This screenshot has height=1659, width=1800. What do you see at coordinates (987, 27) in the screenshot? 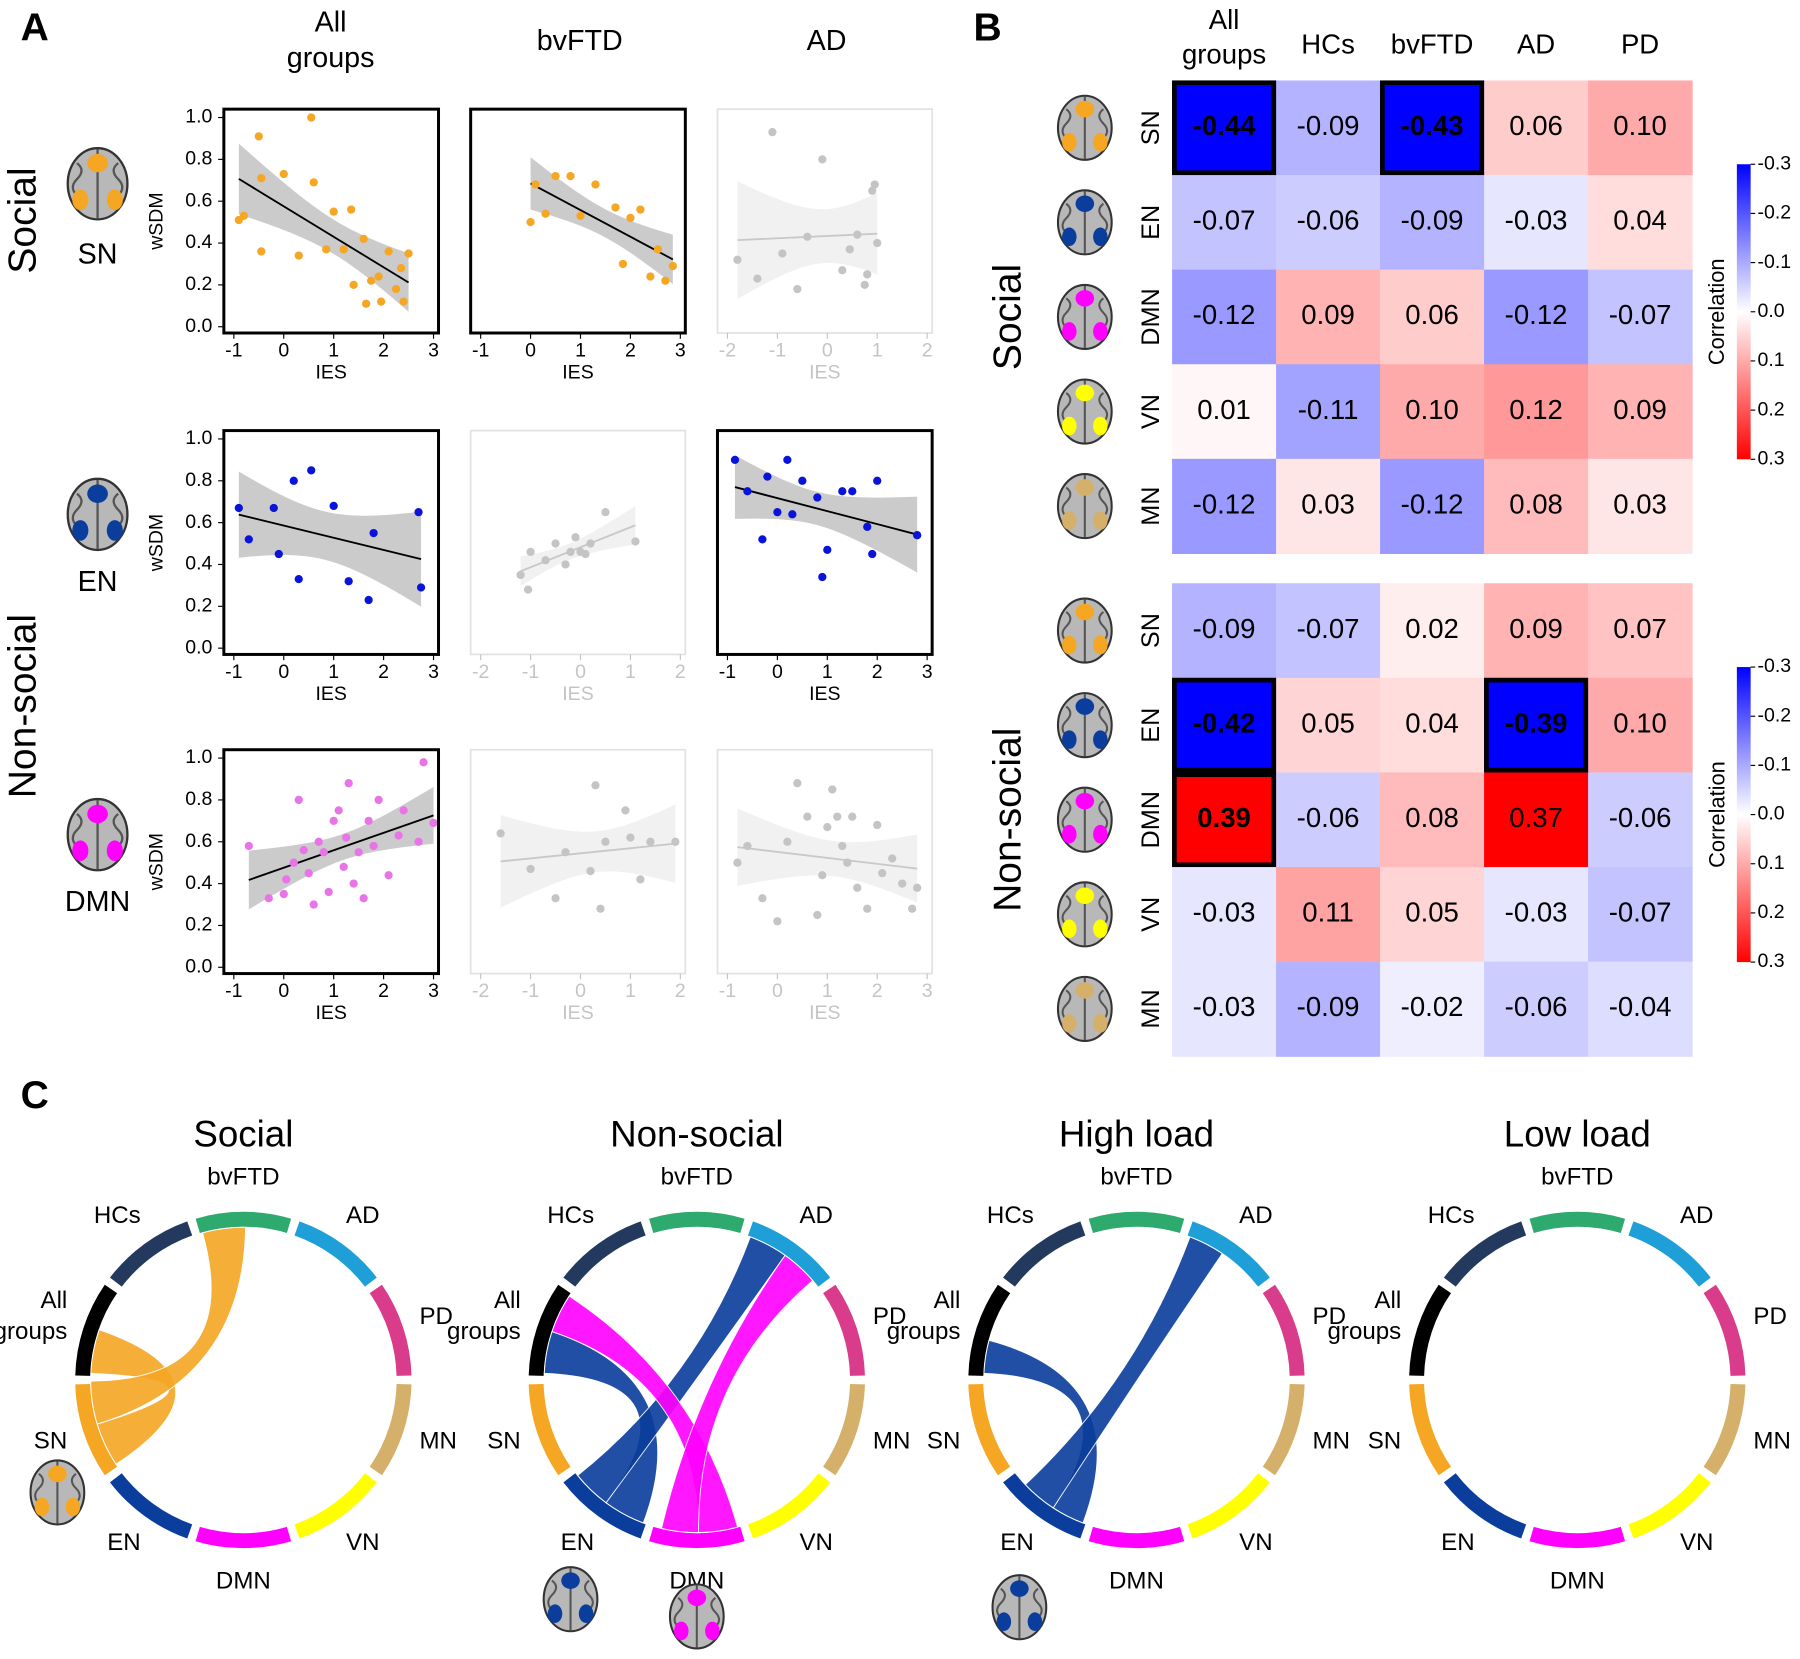
I see `panel-label: B` at bounding box center [987, 27].